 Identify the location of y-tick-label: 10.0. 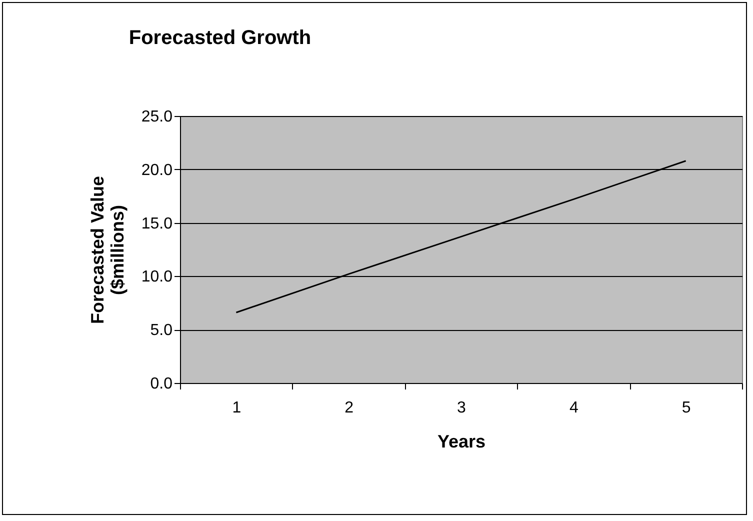
(157, 277).